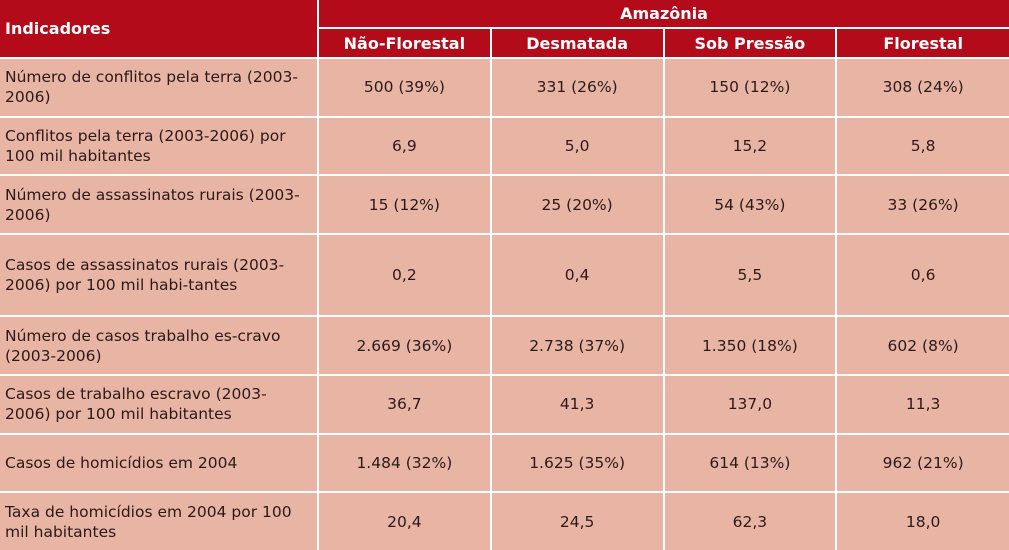 Image resolution: width=1009 pixels, height=550 pixels. What do you see at coordinates (577, 87) in the screenshot?
I see `cell-value: 331 (26%)` at bounding box center [577, 87].